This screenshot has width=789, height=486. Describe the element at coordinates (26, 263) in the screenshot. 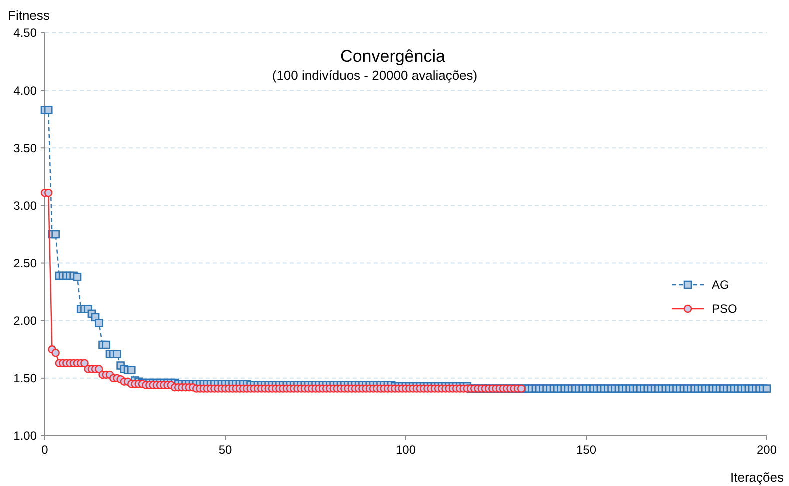

I see `y-tick-label: 2.50` at that location.